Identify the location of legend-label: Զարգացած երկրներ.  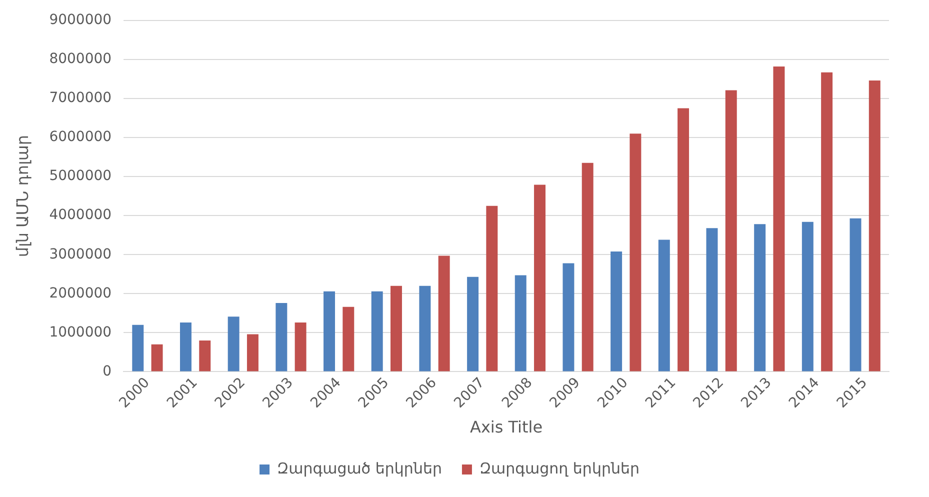
(359, 468).